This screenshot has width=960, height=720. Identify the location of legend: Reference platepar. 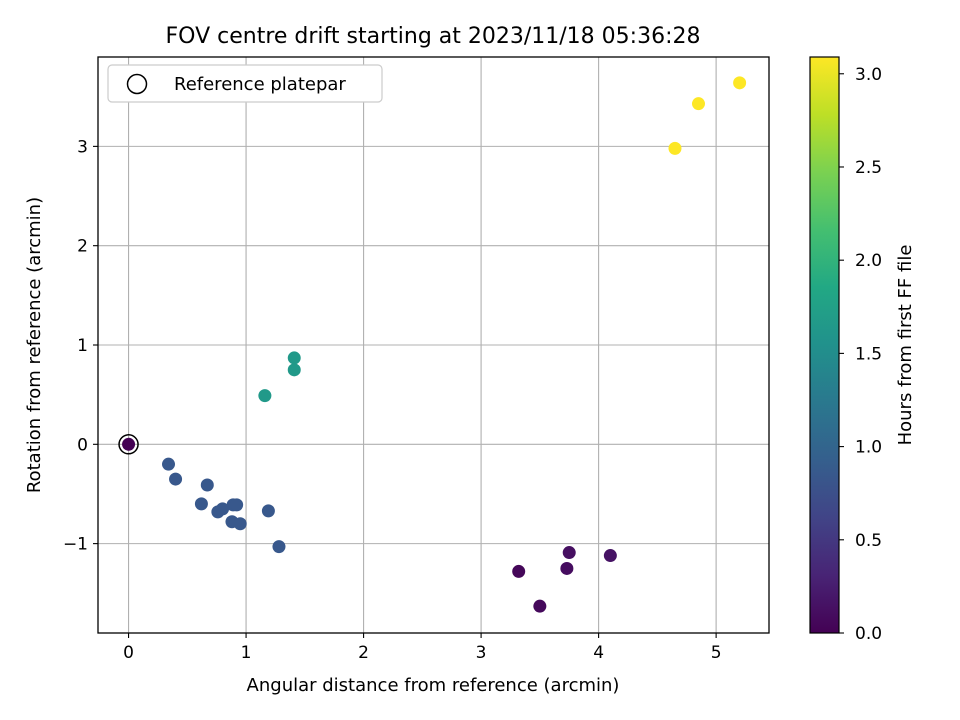
(245, 83).